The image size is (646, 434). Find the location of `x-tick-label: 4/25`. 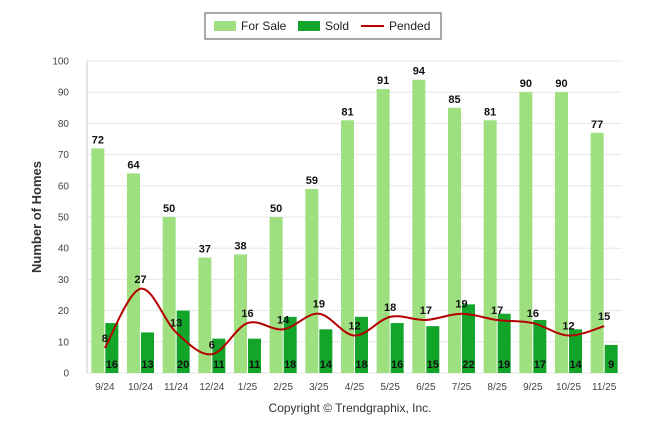

x-tick-label: 4/25 is located at coordinates (355, 387).